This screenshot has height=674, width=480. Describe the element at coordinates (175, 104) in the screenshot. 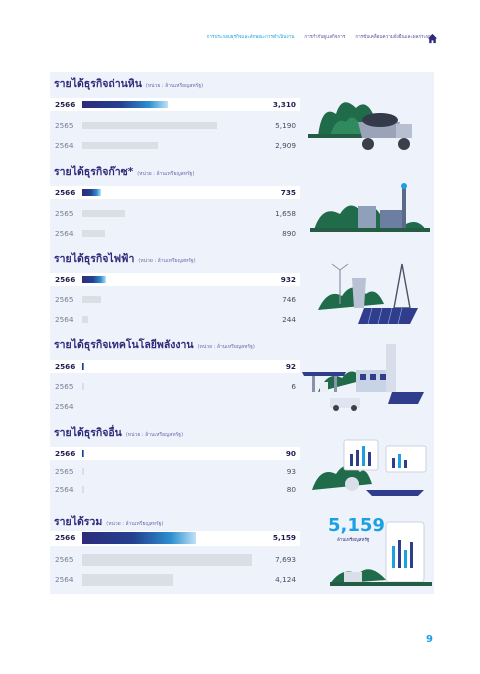

I see `coal-row-2566: 2566 3,310` at that location.